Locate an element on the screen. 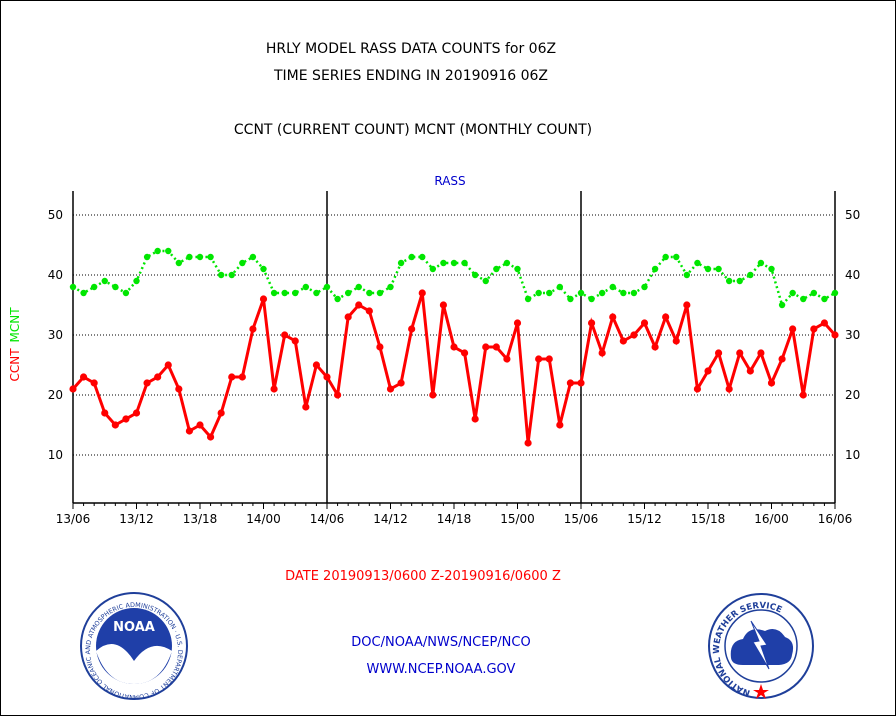 This screenshot has width=896, height=719. x-tick-label: 13/12 is located at coordinates (136, 519).